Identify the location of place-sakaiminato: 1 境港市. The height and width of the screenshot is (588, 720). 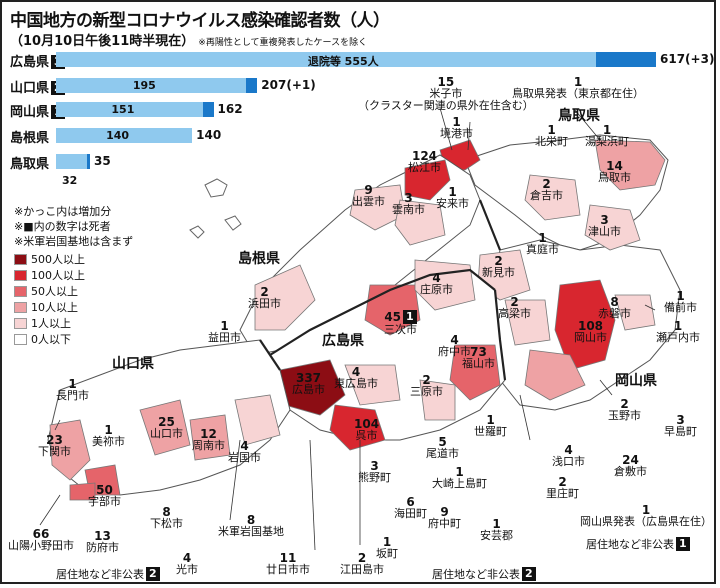
(456, 128).